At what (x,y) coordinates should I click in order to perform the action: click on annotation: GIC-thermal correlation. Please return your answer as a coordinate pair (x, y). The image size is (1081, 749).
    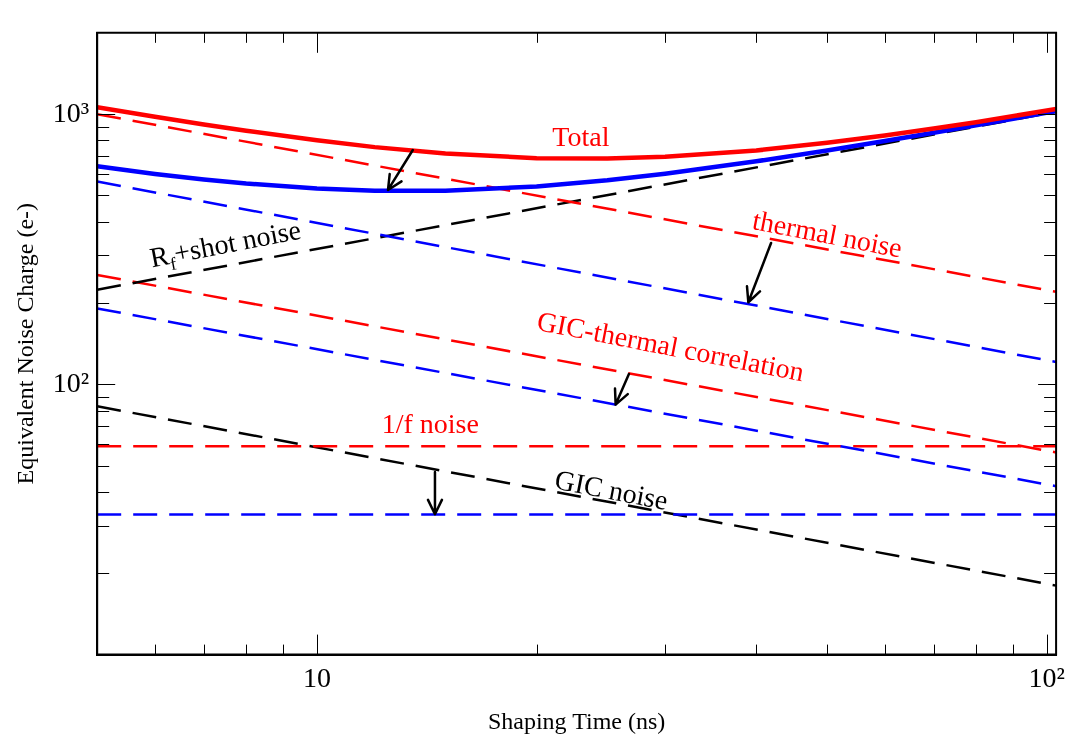
    Looking at the image, I should click on (670, 346).